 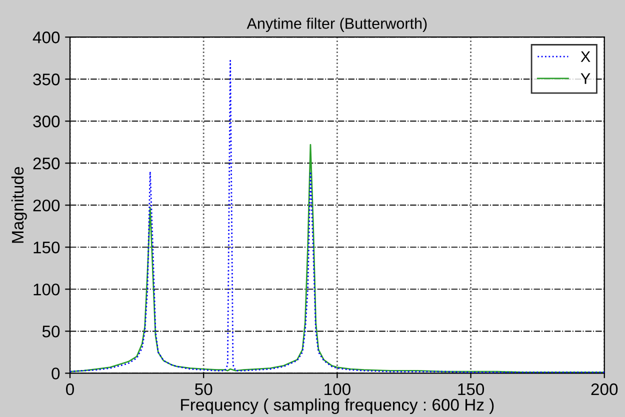 What do you see at coordinates (47, 248) in the screenshot?
I see `y-tick-label: 150` at bounding box center [47, 248].